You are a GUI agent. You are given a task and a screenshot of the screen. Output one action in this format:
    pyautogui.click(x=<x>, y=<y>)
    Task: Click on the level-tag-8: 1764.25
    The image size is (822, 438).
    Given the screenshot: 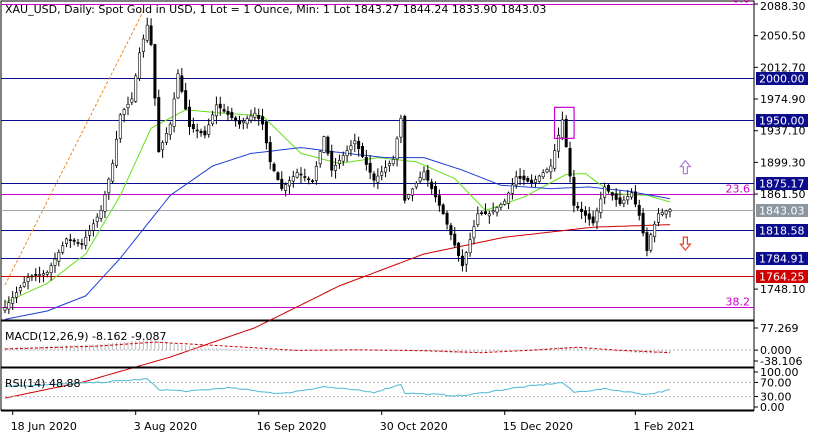 What is the action you would take?
    pyautogui.click(x=782, y=277)
    